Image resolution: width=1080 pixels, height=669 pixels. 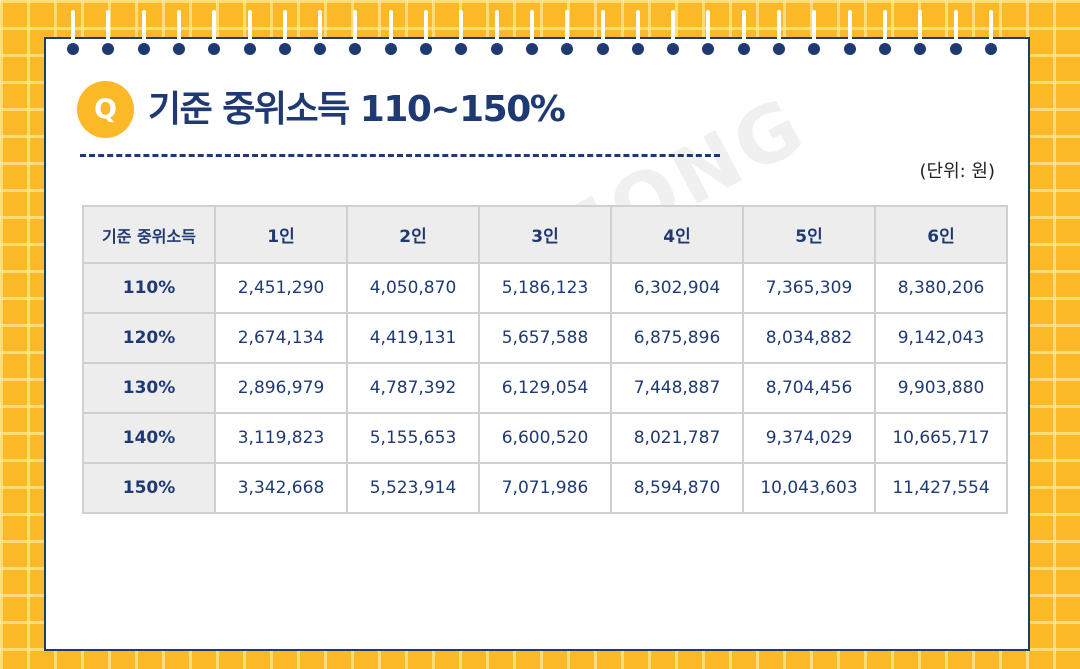 What do you see at coordinates (677, 338) in the screenshot?
I see `table-cell: 6,875,896` at bounding box center [677, 338].